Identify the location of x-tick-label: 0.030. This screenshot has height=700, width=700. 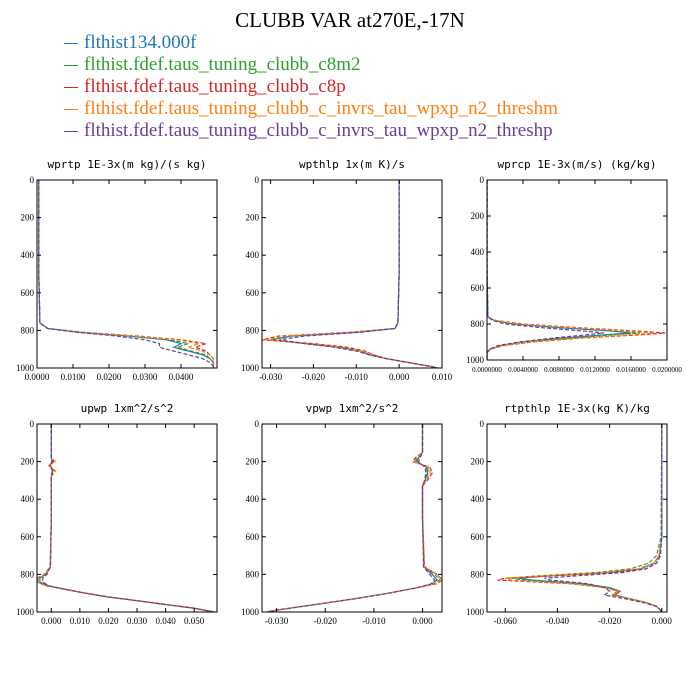
(137, 621).